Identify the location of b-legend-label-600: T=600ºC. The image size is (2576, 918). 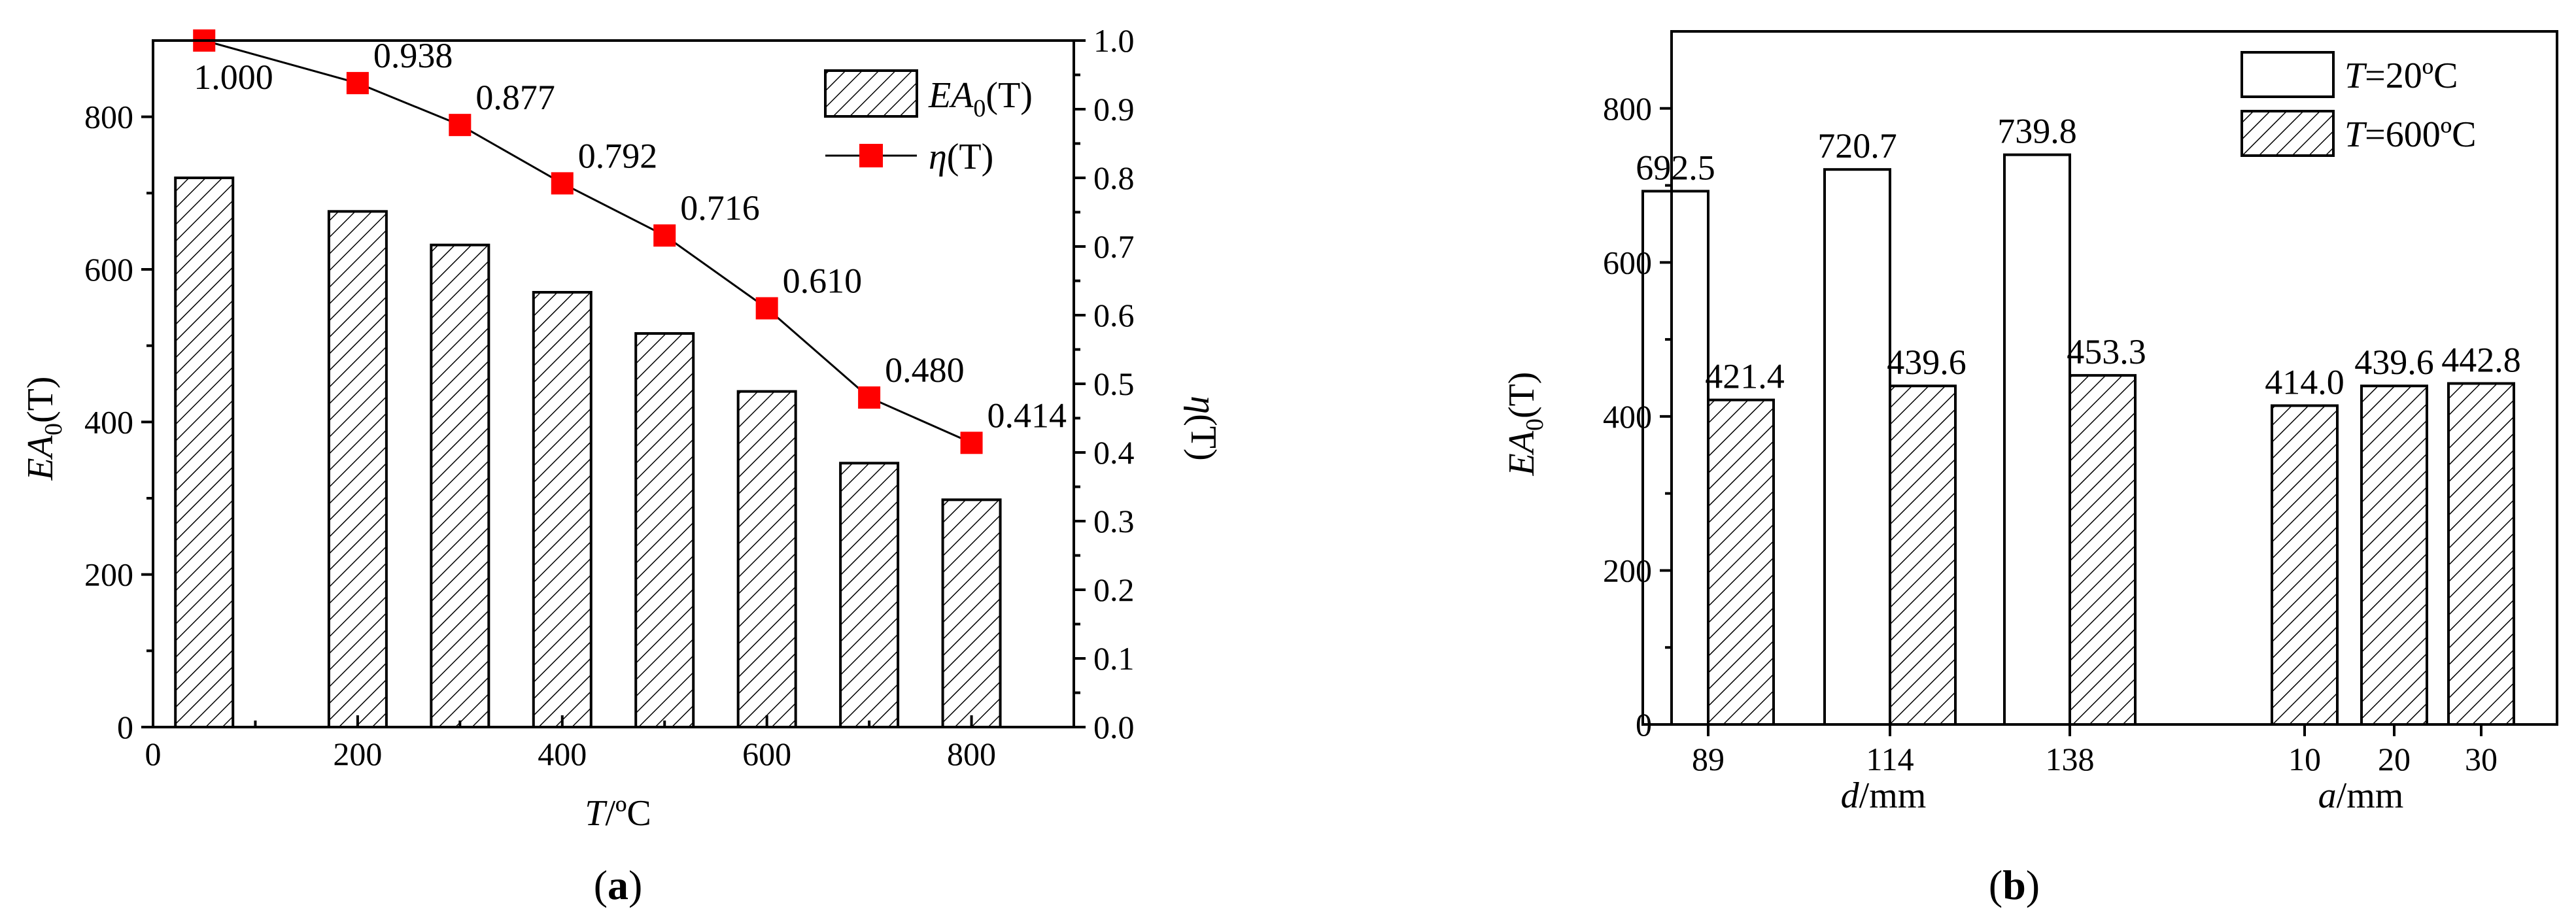
(2410, 134).